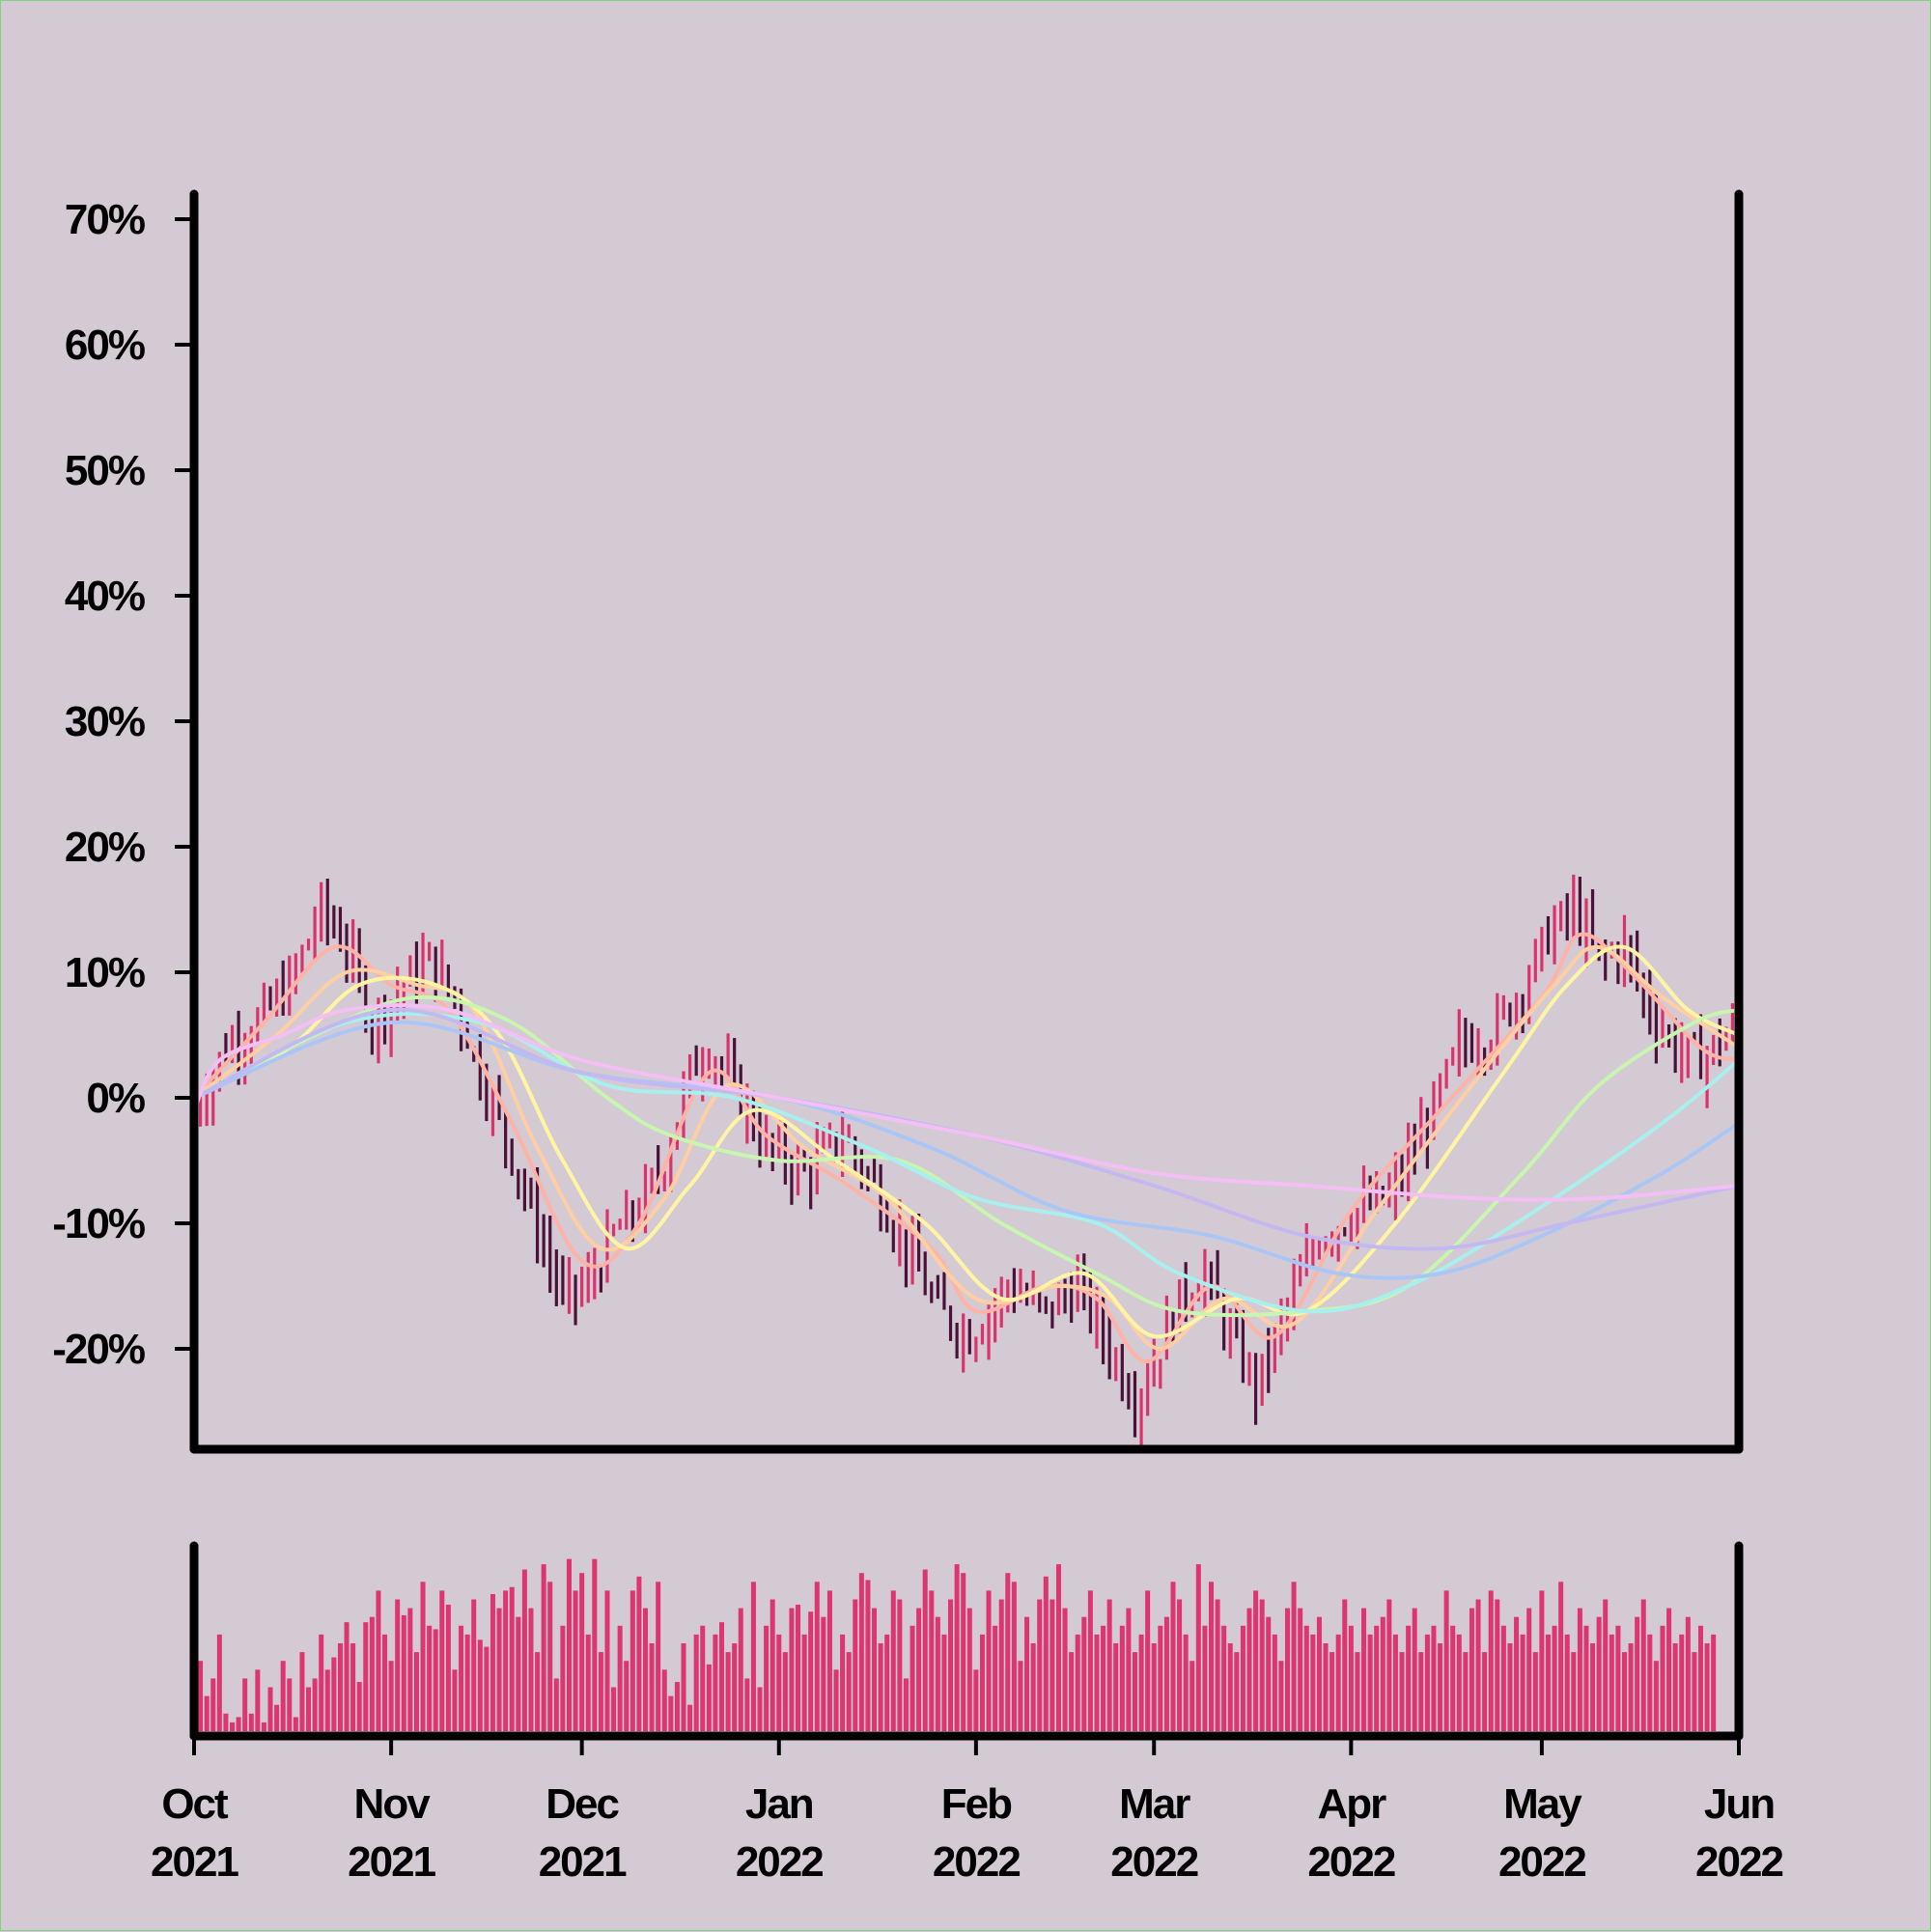 The height and width of the screenshot is (1932, 1931). What do you see at coordinates (105, 220) in the screenshot?
I see `y-tick-label: 70%` at bounding box center [105, 220].